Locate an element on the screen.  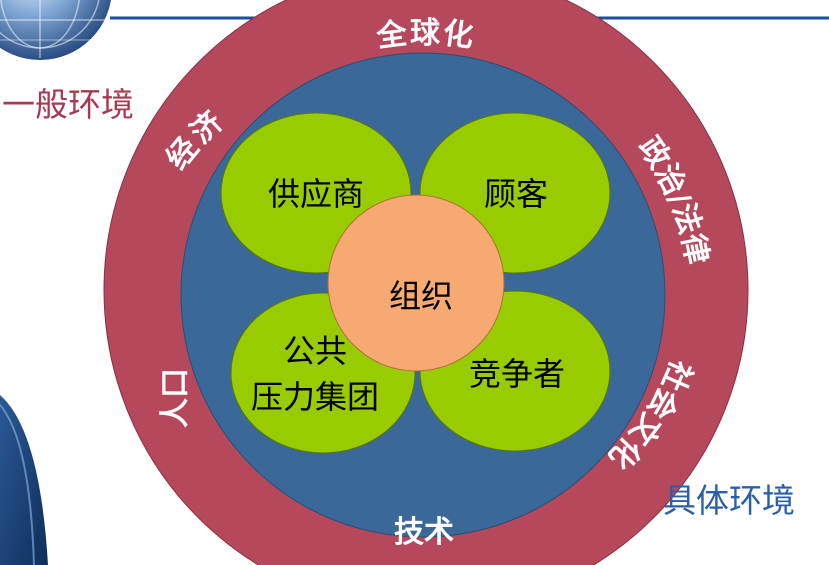
specific-environment-label: 具体环境 is located at coordinates (729, 500).